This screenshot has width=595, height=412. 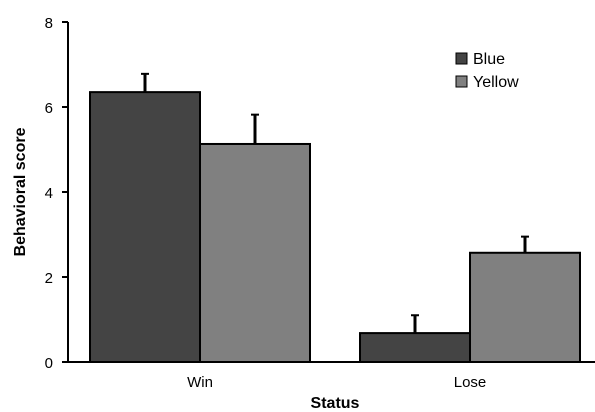 I want to click on y-tick-label-8: 8, so click(x=49, y=23).